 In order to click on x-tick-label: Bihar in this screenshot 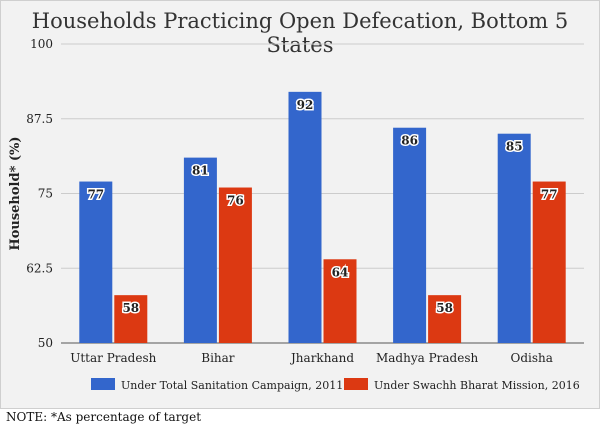, I will do `click(218, 358)`.